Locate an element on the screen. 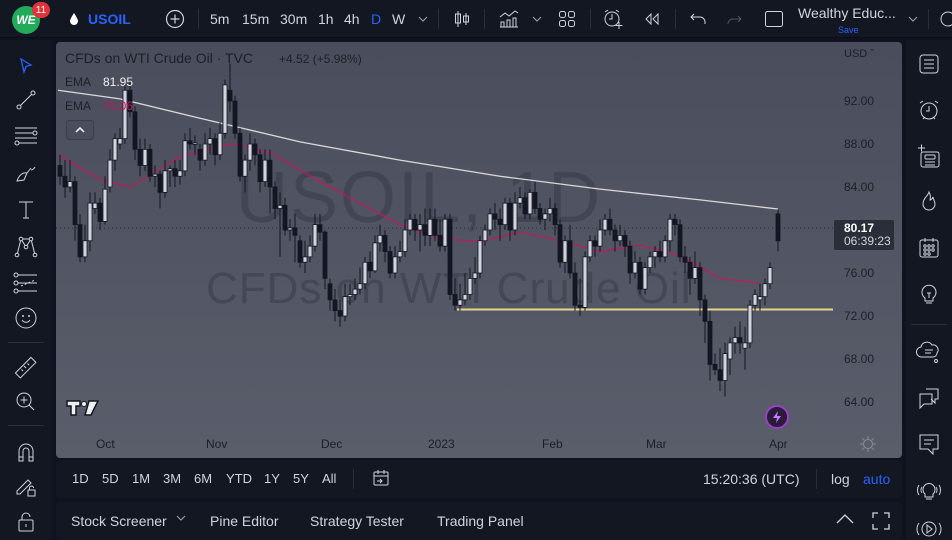  trend-line-icon is located at coordinates (26, 100).